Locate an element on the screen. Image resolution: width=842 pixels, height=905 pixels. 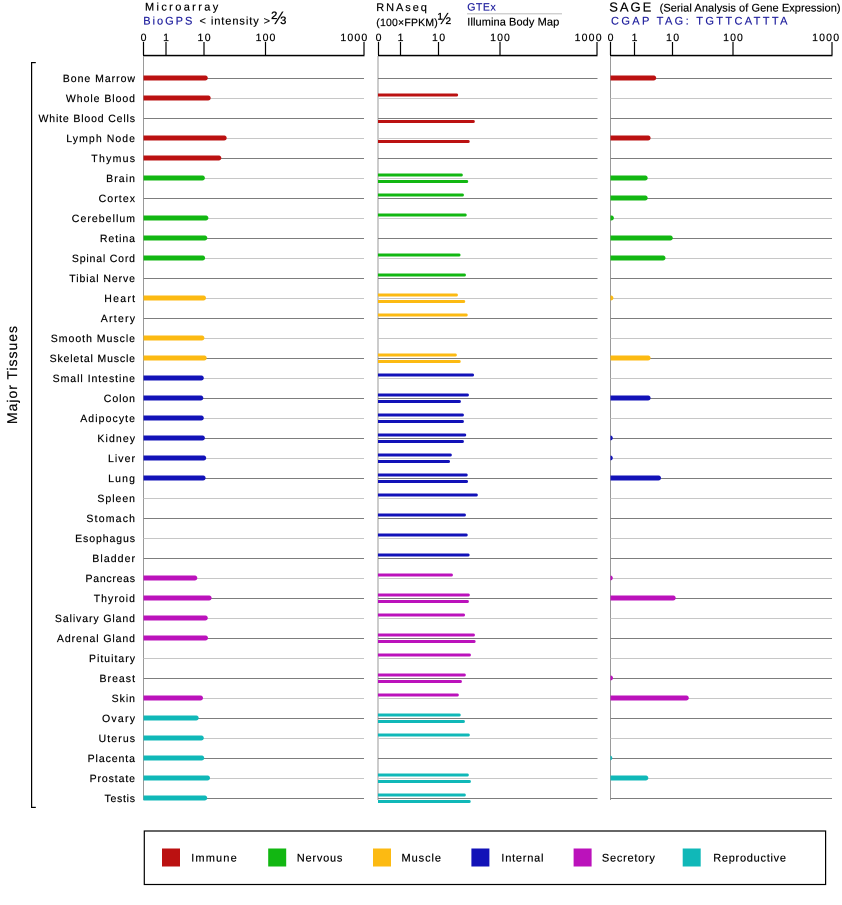
svg-text: Salivary Gland is located at coordinates (95, 619).